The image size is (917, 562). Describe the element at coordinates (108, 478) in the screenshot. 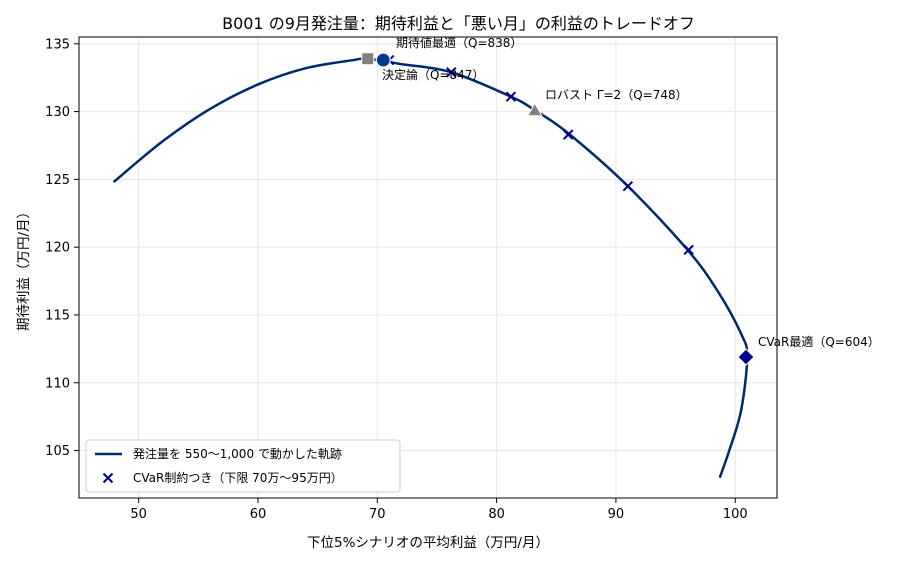

I see `legend-x-marker` at that location.